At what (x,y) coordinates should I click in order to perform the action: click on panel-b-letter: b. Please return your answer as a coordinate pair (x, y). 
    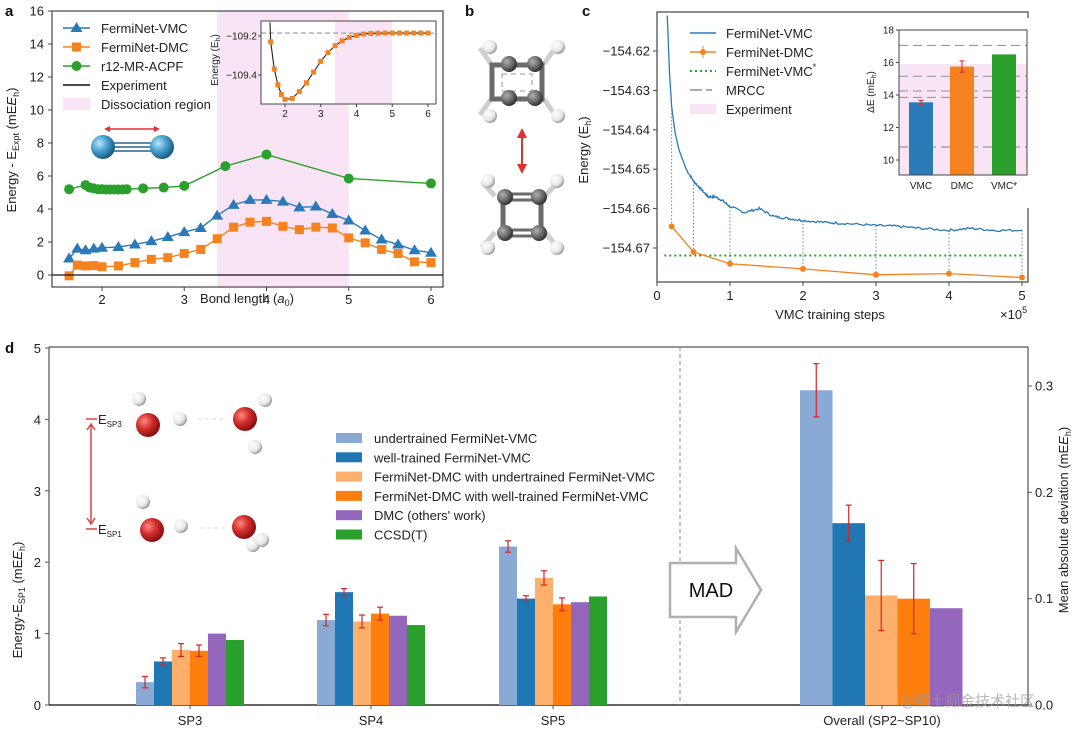
    Looking at the image, I should click on (469, 11).